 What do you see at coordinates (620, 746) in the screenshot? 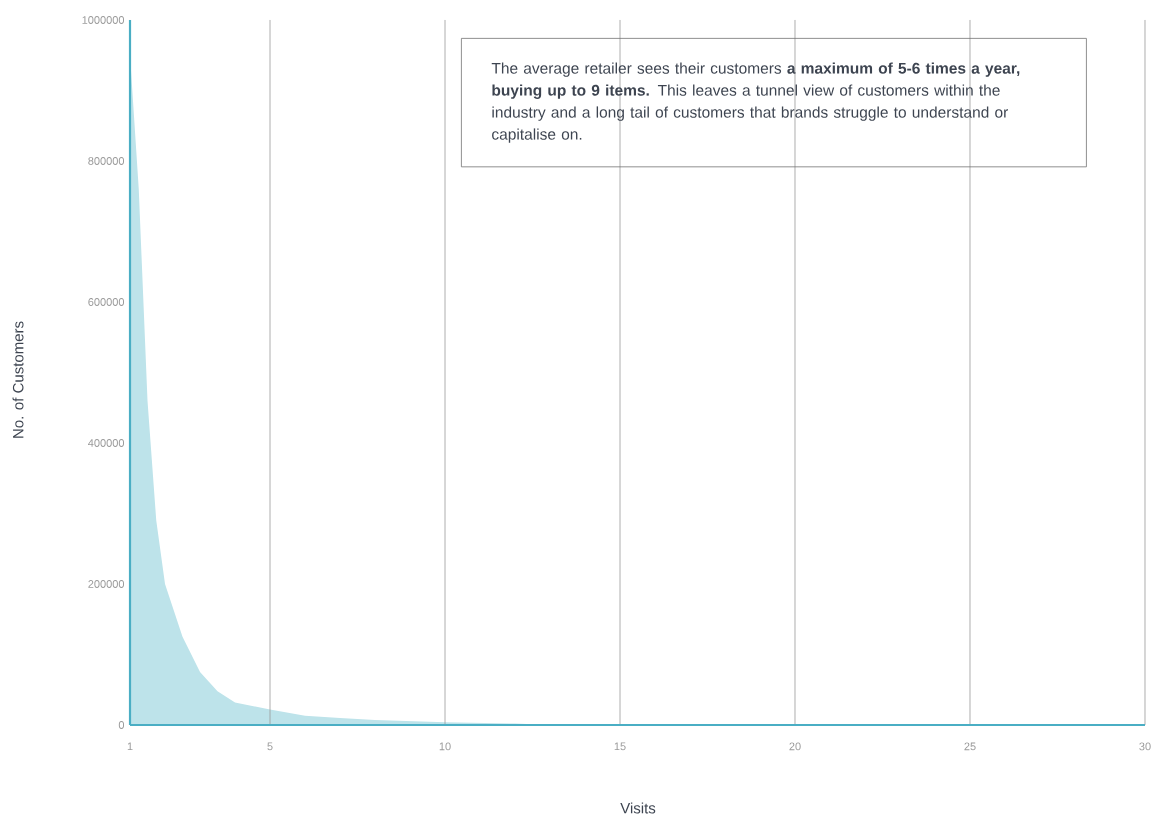
I see `x-tick-label: 15` at bounding box center [620, 746].